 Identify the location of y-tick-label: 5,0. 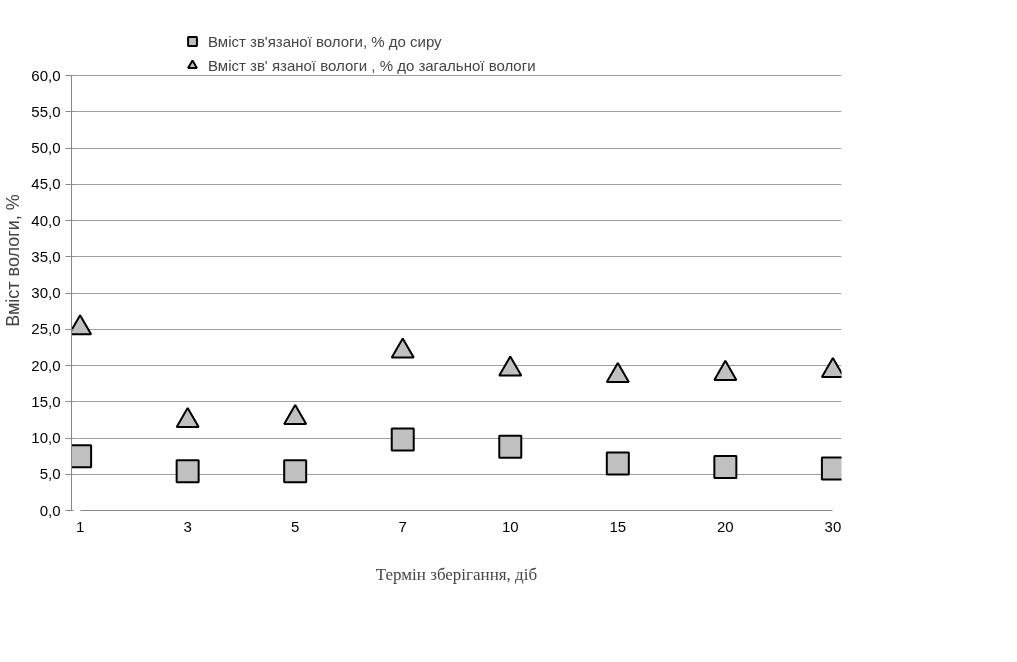
(50, 474).